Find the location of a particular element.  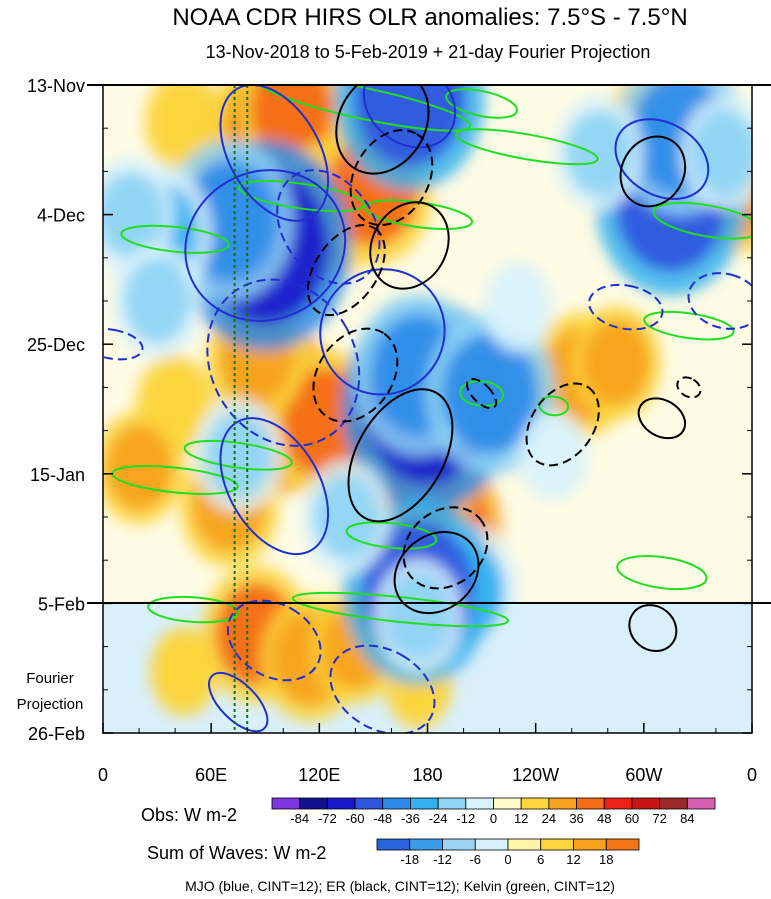

waves-colorbar-tick-5: 12 is located at coordinates (573, 859).